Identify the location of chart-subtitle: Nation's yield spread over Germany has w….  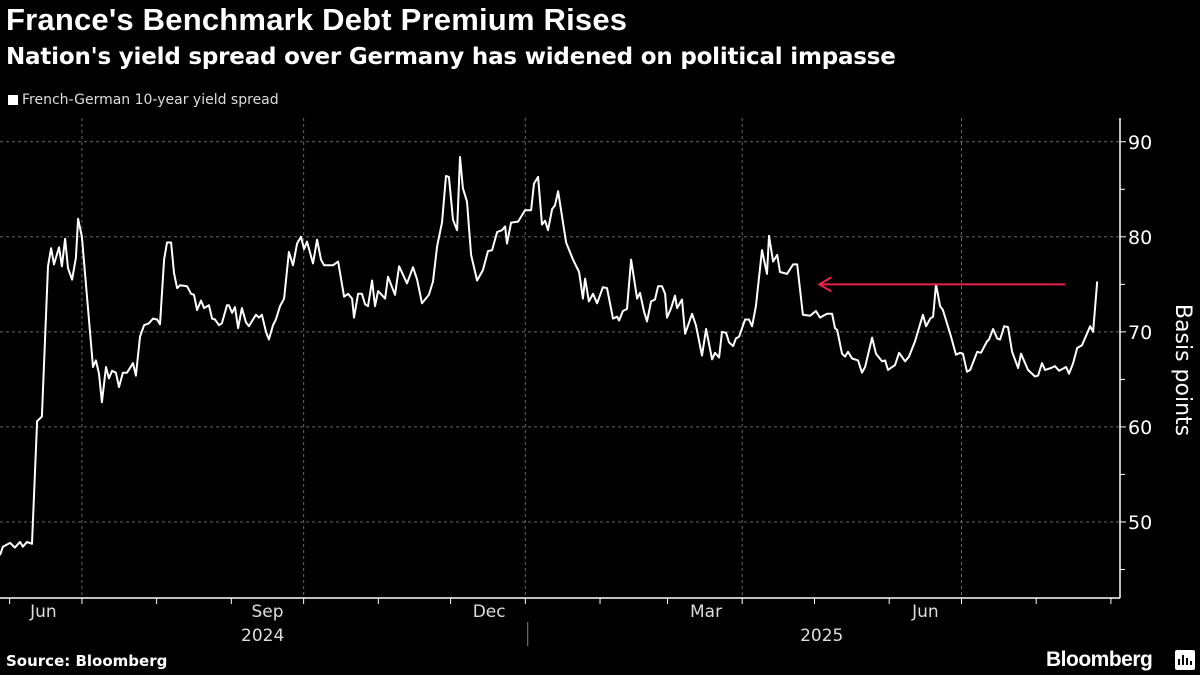
(451, 57).